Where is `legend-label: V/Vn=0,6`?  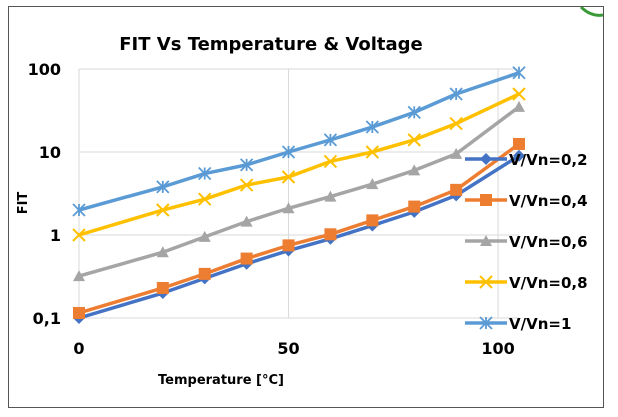
legend-label: V/Vn=0,6 is located at coordinates (548, 242).